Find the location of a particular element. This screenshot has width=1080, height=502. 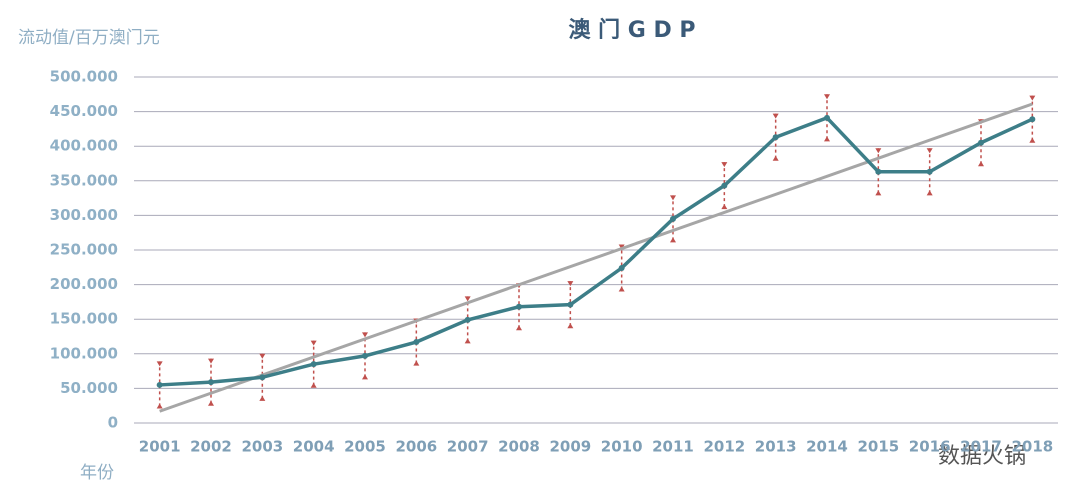

x-tick-label: 2018 is located at coordinates (1032, 447).